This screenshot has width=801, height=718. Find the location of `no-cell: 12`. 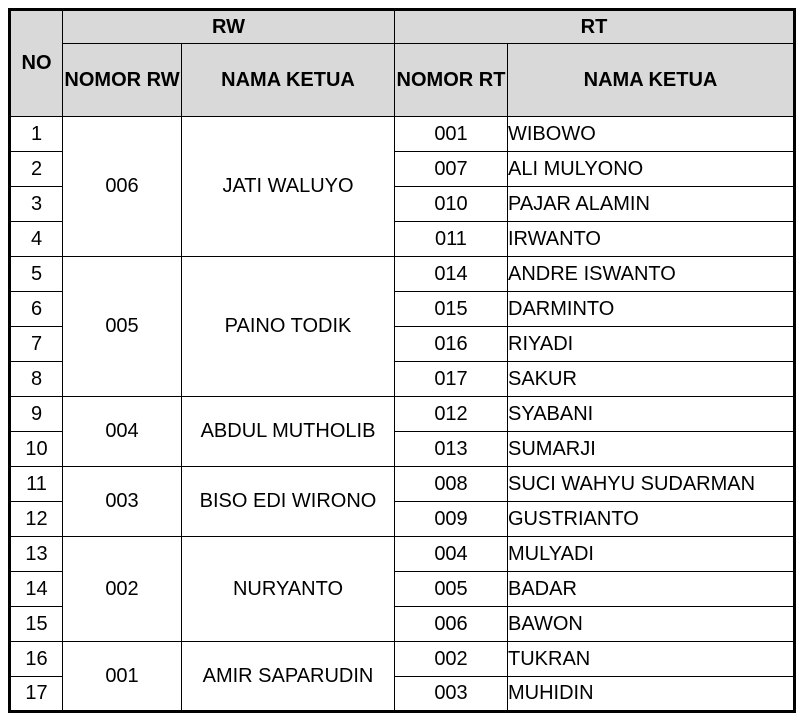

no-cell: 12 is located at coordinates (36, 519).